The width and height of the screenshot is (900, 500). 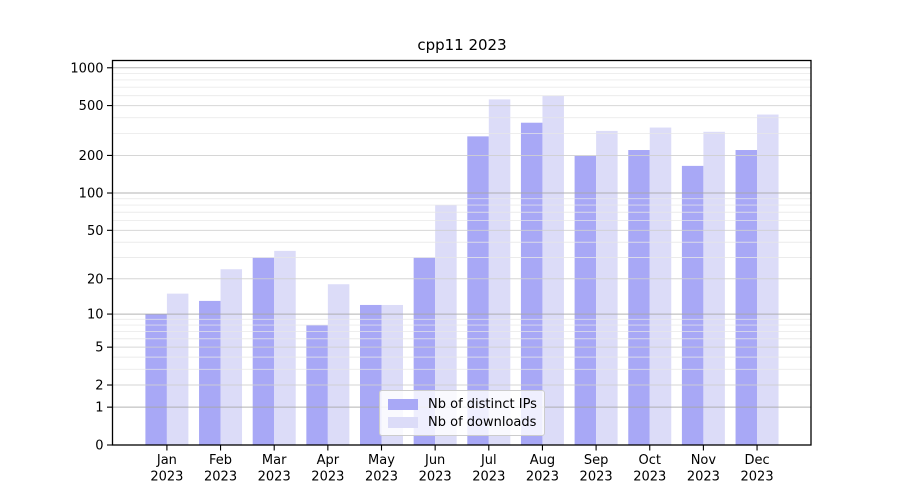 I want to click on bar-downloads-nov, so click(x=714, y=288).